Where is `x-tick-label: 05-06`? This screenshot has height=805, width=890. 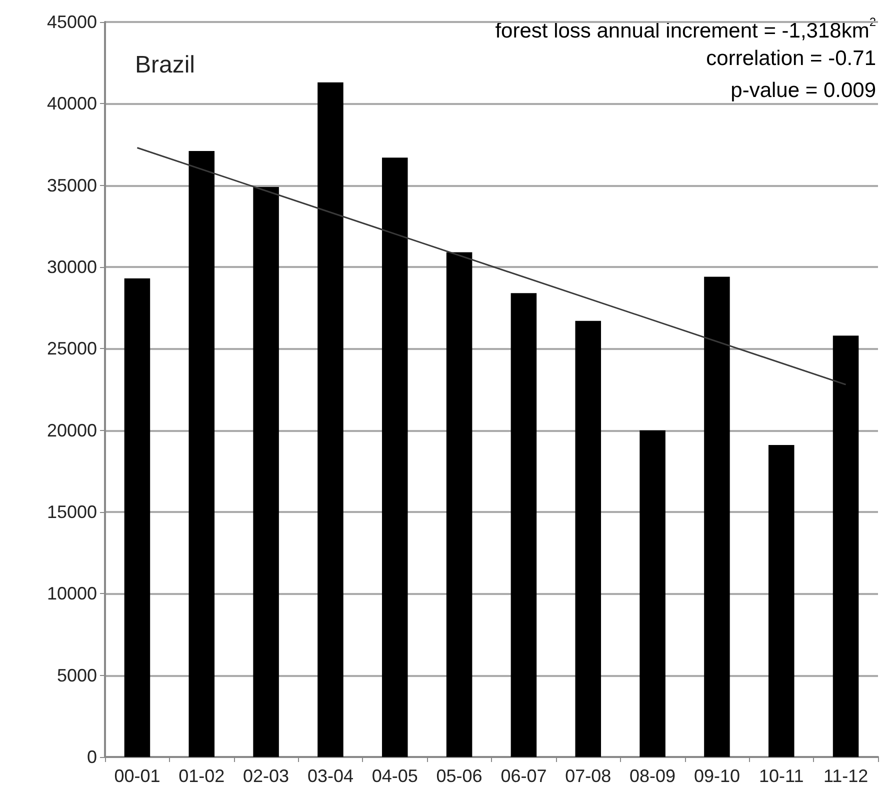 x-tick-label: 05-06 is located at coordinates (459, 776).